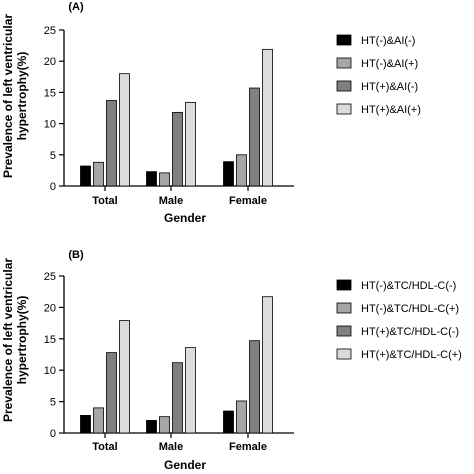 The image size is (474, 474). What do you see at coordinates (410, 332) in the screenshot?
I see `legend-label: HT(+)&TC/HDL-C(-)` at bounding box center [410, 332].